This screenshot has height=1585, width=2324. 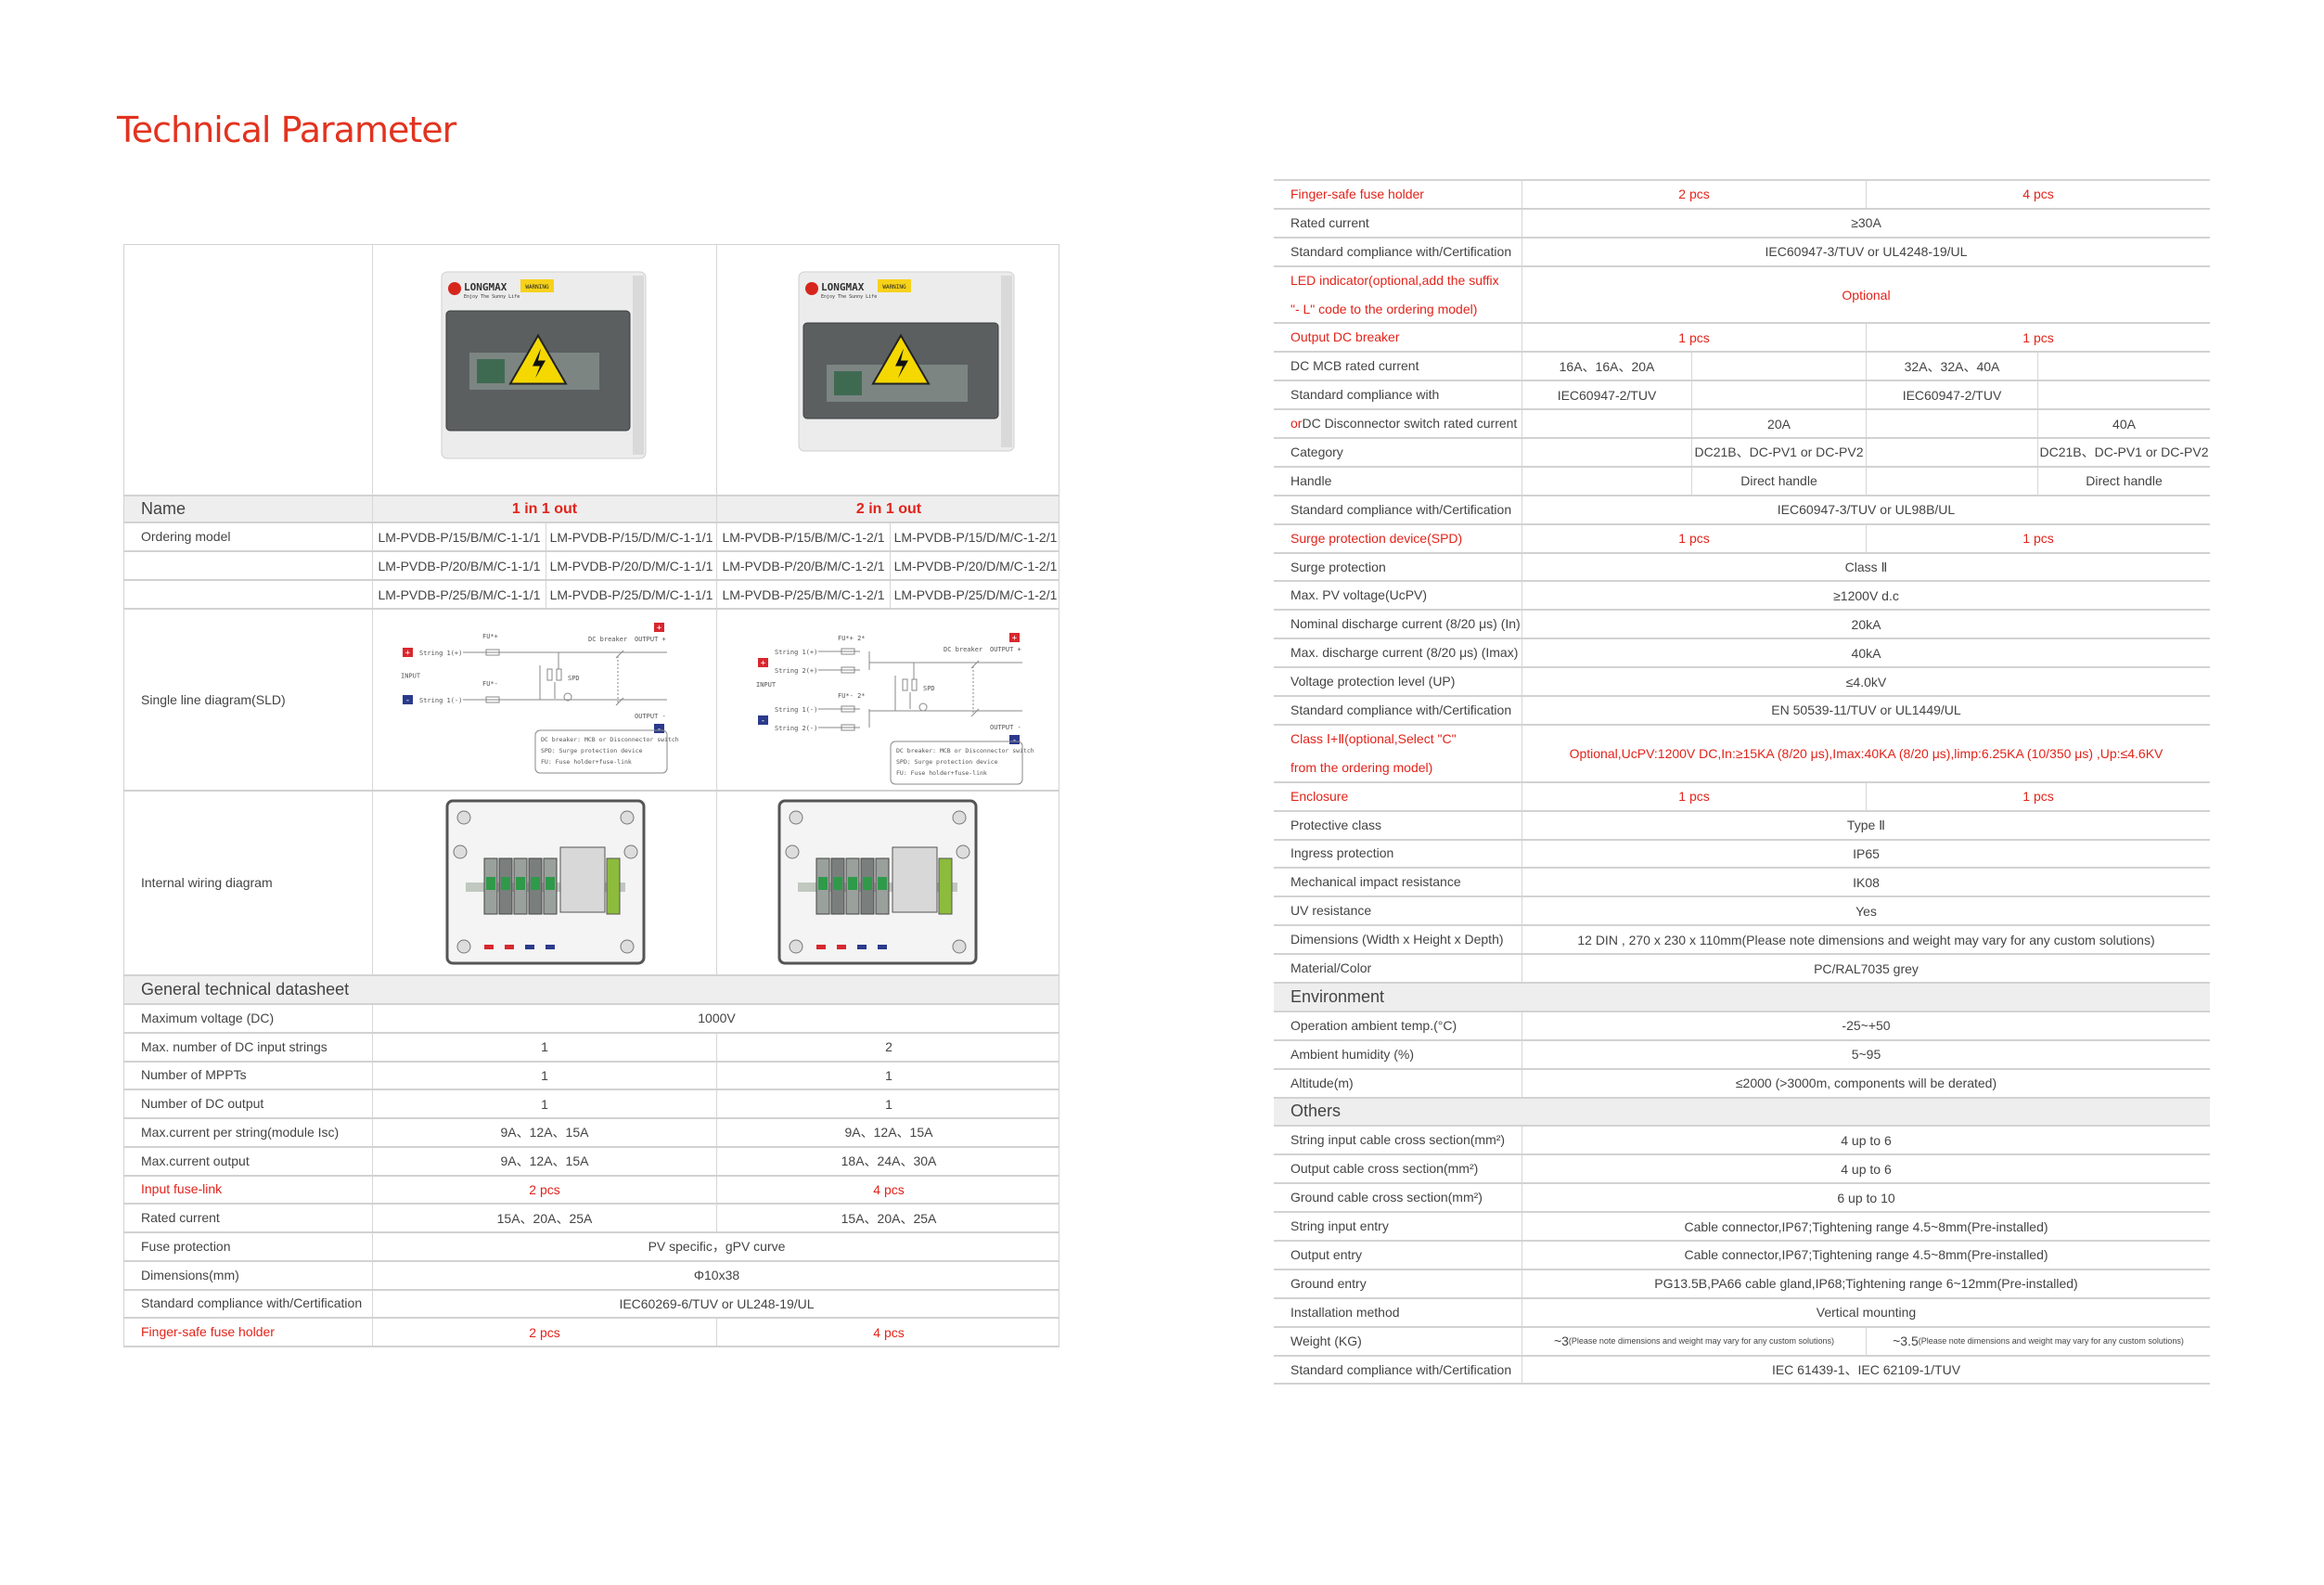 I want to click on string-label: String 1(+), so click(x=796, y=652).